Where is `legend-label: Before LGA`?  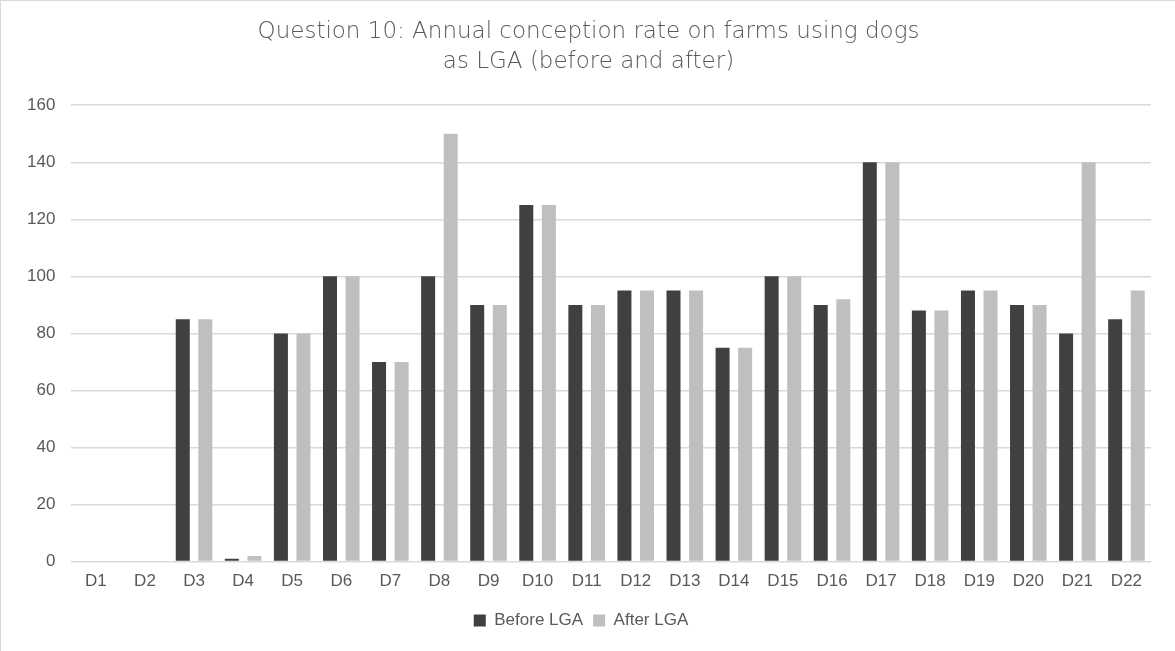
legend-label: Before LGA is located at coordinates (539, 620).